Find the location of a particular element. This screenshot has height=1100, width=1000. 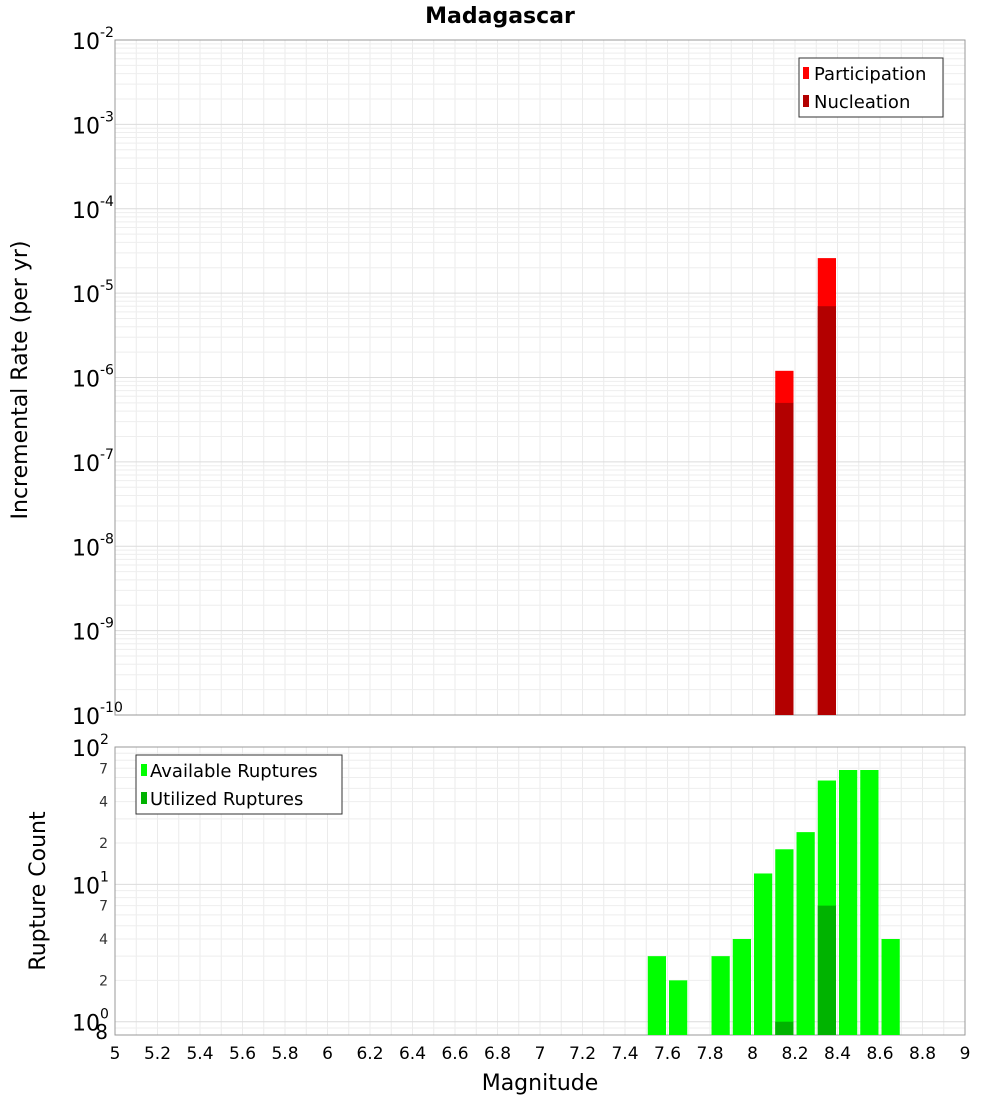

x-tick-label: 8.2 is located at coordinates (794, 1054).